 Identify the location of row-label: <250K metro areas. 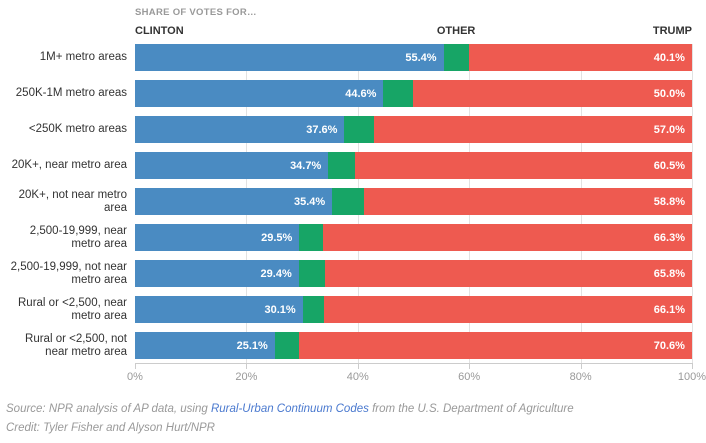
(77, 129).